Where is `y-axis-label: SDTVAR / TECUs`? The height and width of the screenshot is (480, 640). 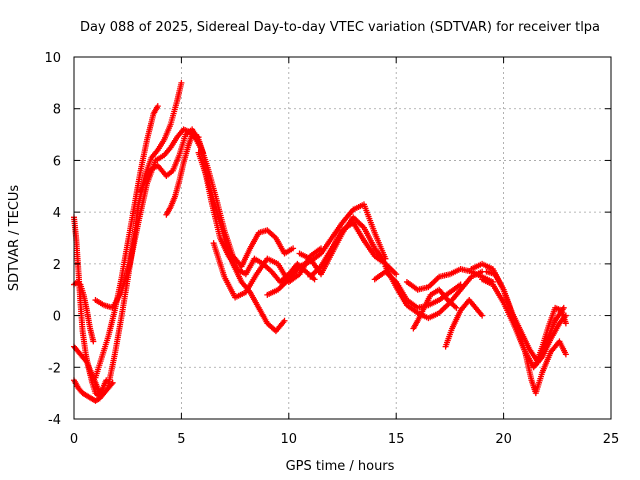
y-axis-label: SDTVAR / TECUs is located at coordinates (14, 238).